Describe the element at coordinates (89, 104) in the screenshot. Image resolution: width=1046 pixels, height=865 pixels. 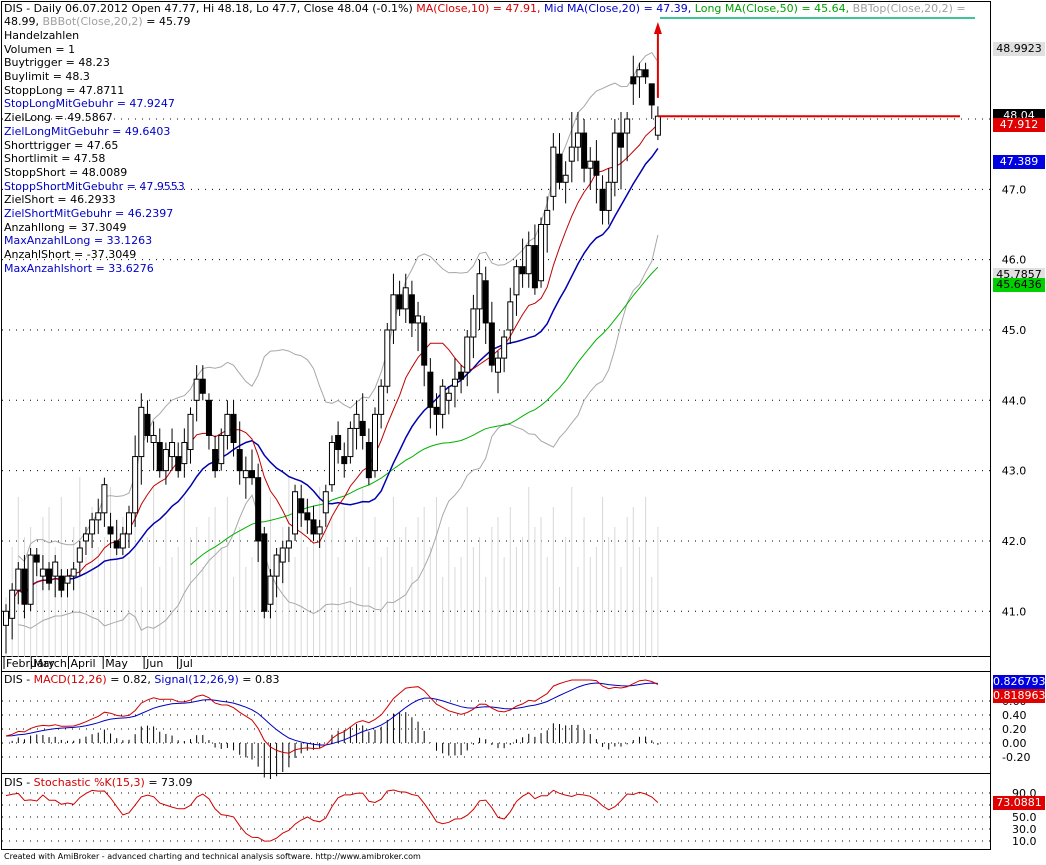
I see `parameter-line: StopLongMitGebuhr = 47.9247` at that location.